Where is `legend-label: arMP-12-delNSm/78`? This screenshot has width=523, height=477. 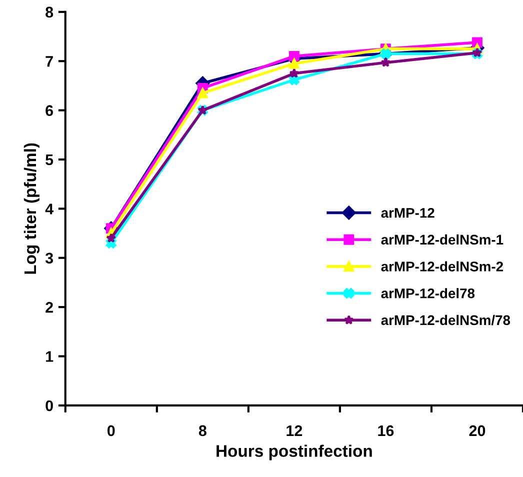
legend-label: arMP-12-delNSm/78 is located at coordinates (445, 320).